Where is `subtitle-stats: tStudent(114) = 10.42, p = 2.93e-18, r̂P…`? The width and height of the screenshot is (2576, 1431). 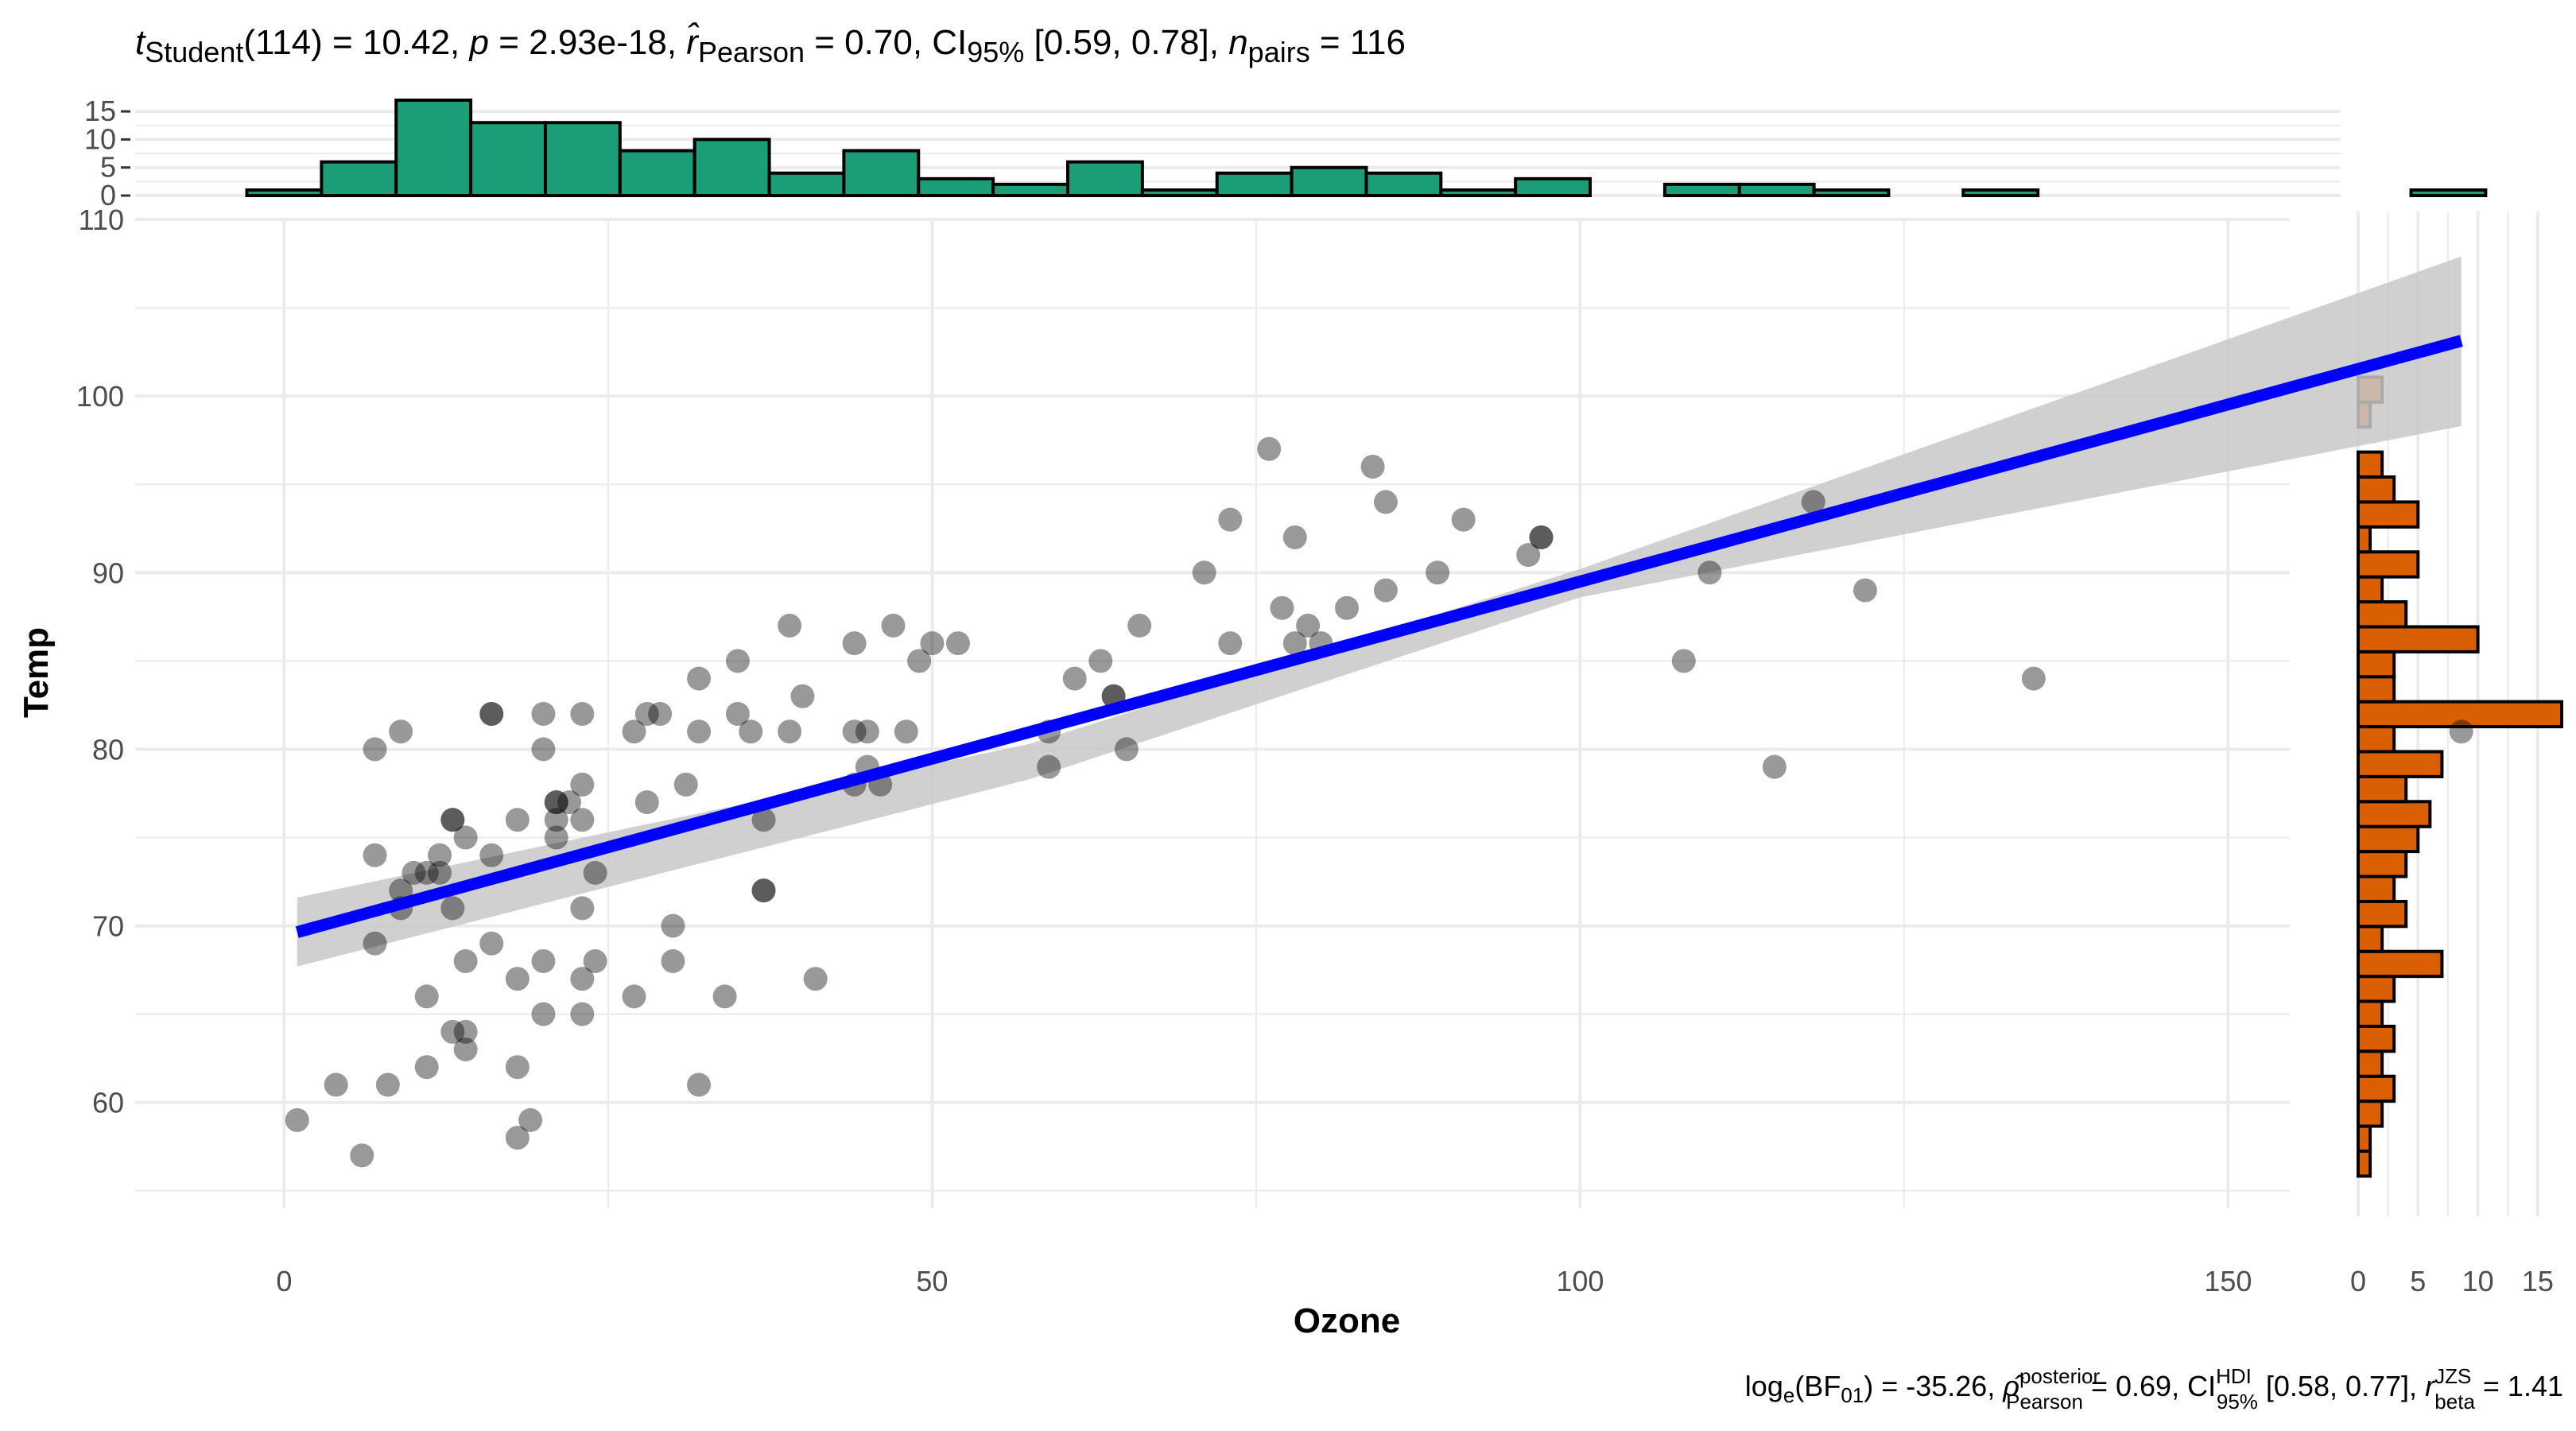 subtitle-stats: tStudent(114) = 10.42, p = 2.93e-18, r̂P… is located at coordinates (770, 44).